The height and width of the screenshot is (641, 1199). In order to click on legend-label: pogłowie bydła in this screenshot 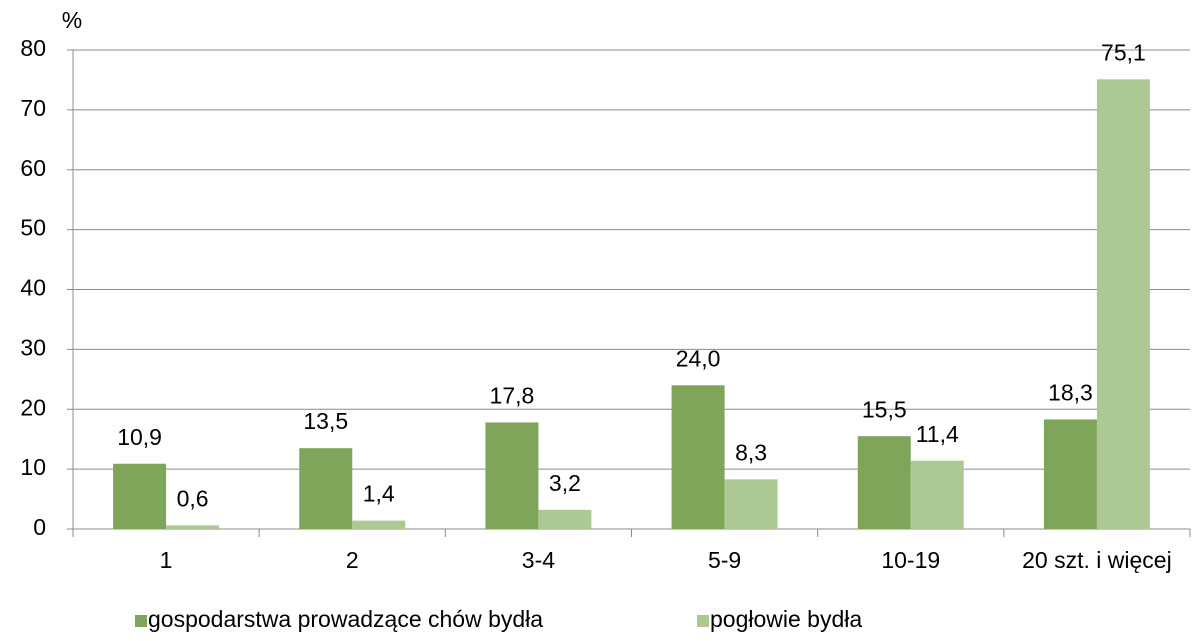, I will do `click(786, 619)`.